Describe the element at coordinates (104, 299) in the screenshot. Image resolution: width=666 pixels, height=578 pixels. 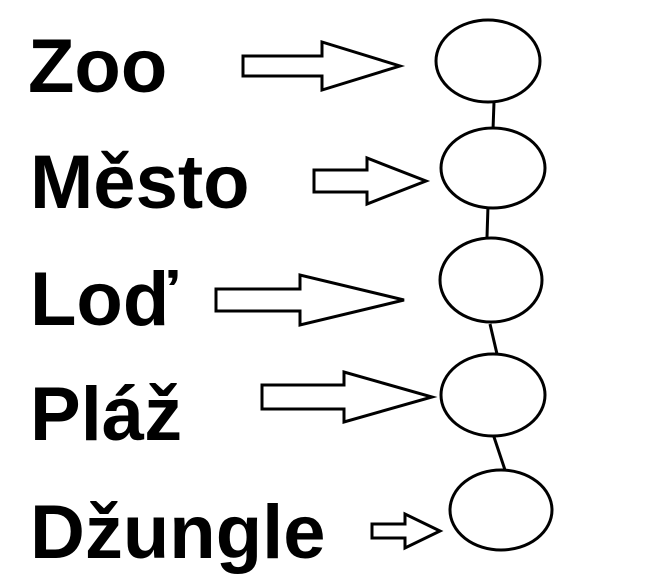
I see `word-label-lod: Loď` at that location.